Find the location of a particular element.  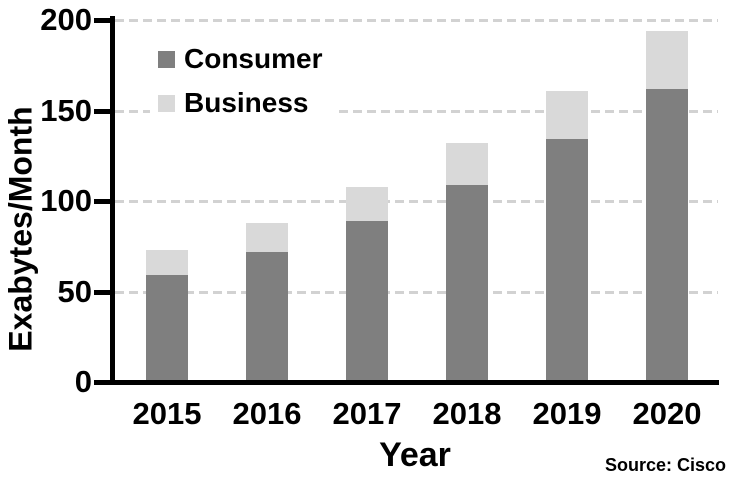

bar-segment-2018-consumer is located at coordinates (467, 283).